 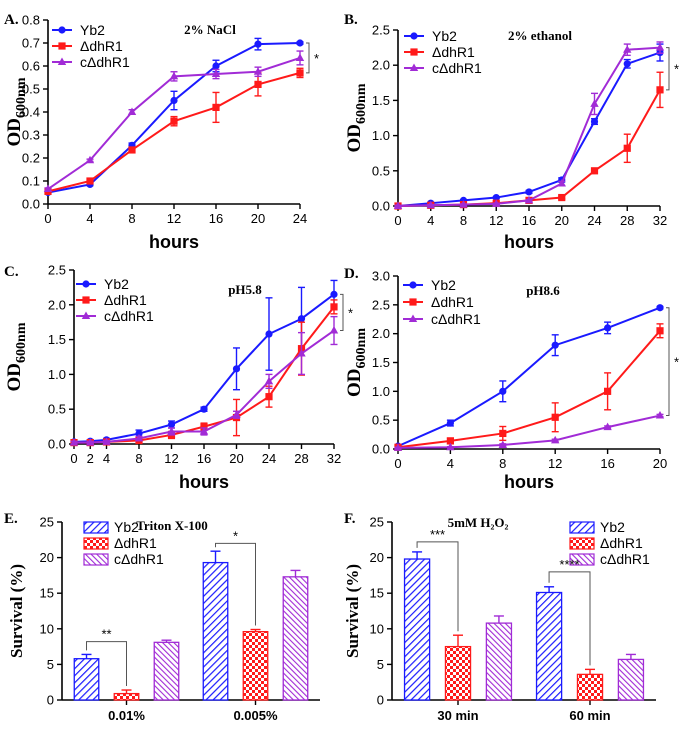 I want to click on y-tick-label: 1.0, so click(x=381, y=135).